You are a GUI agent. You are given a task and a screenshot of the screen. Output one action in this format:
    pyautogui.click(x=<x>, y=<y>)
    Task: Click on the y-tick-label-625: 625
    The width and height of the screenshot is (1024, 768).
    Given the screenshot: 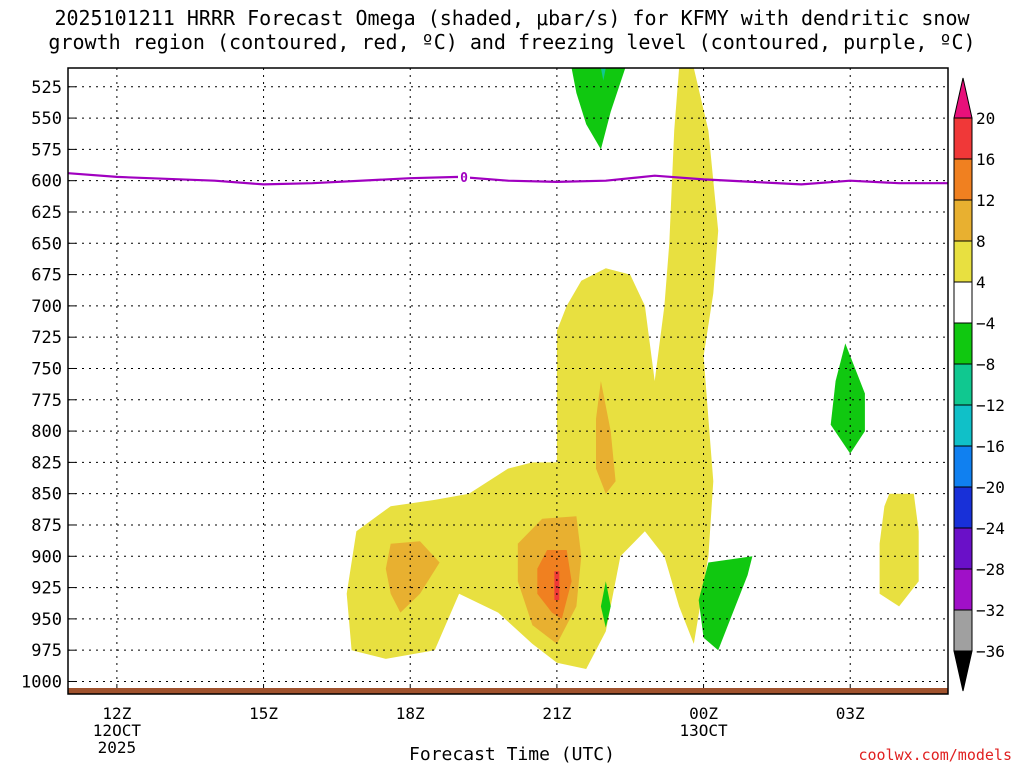 What is the action you would take?
    pyautogui.click(x=46, y=213)
    